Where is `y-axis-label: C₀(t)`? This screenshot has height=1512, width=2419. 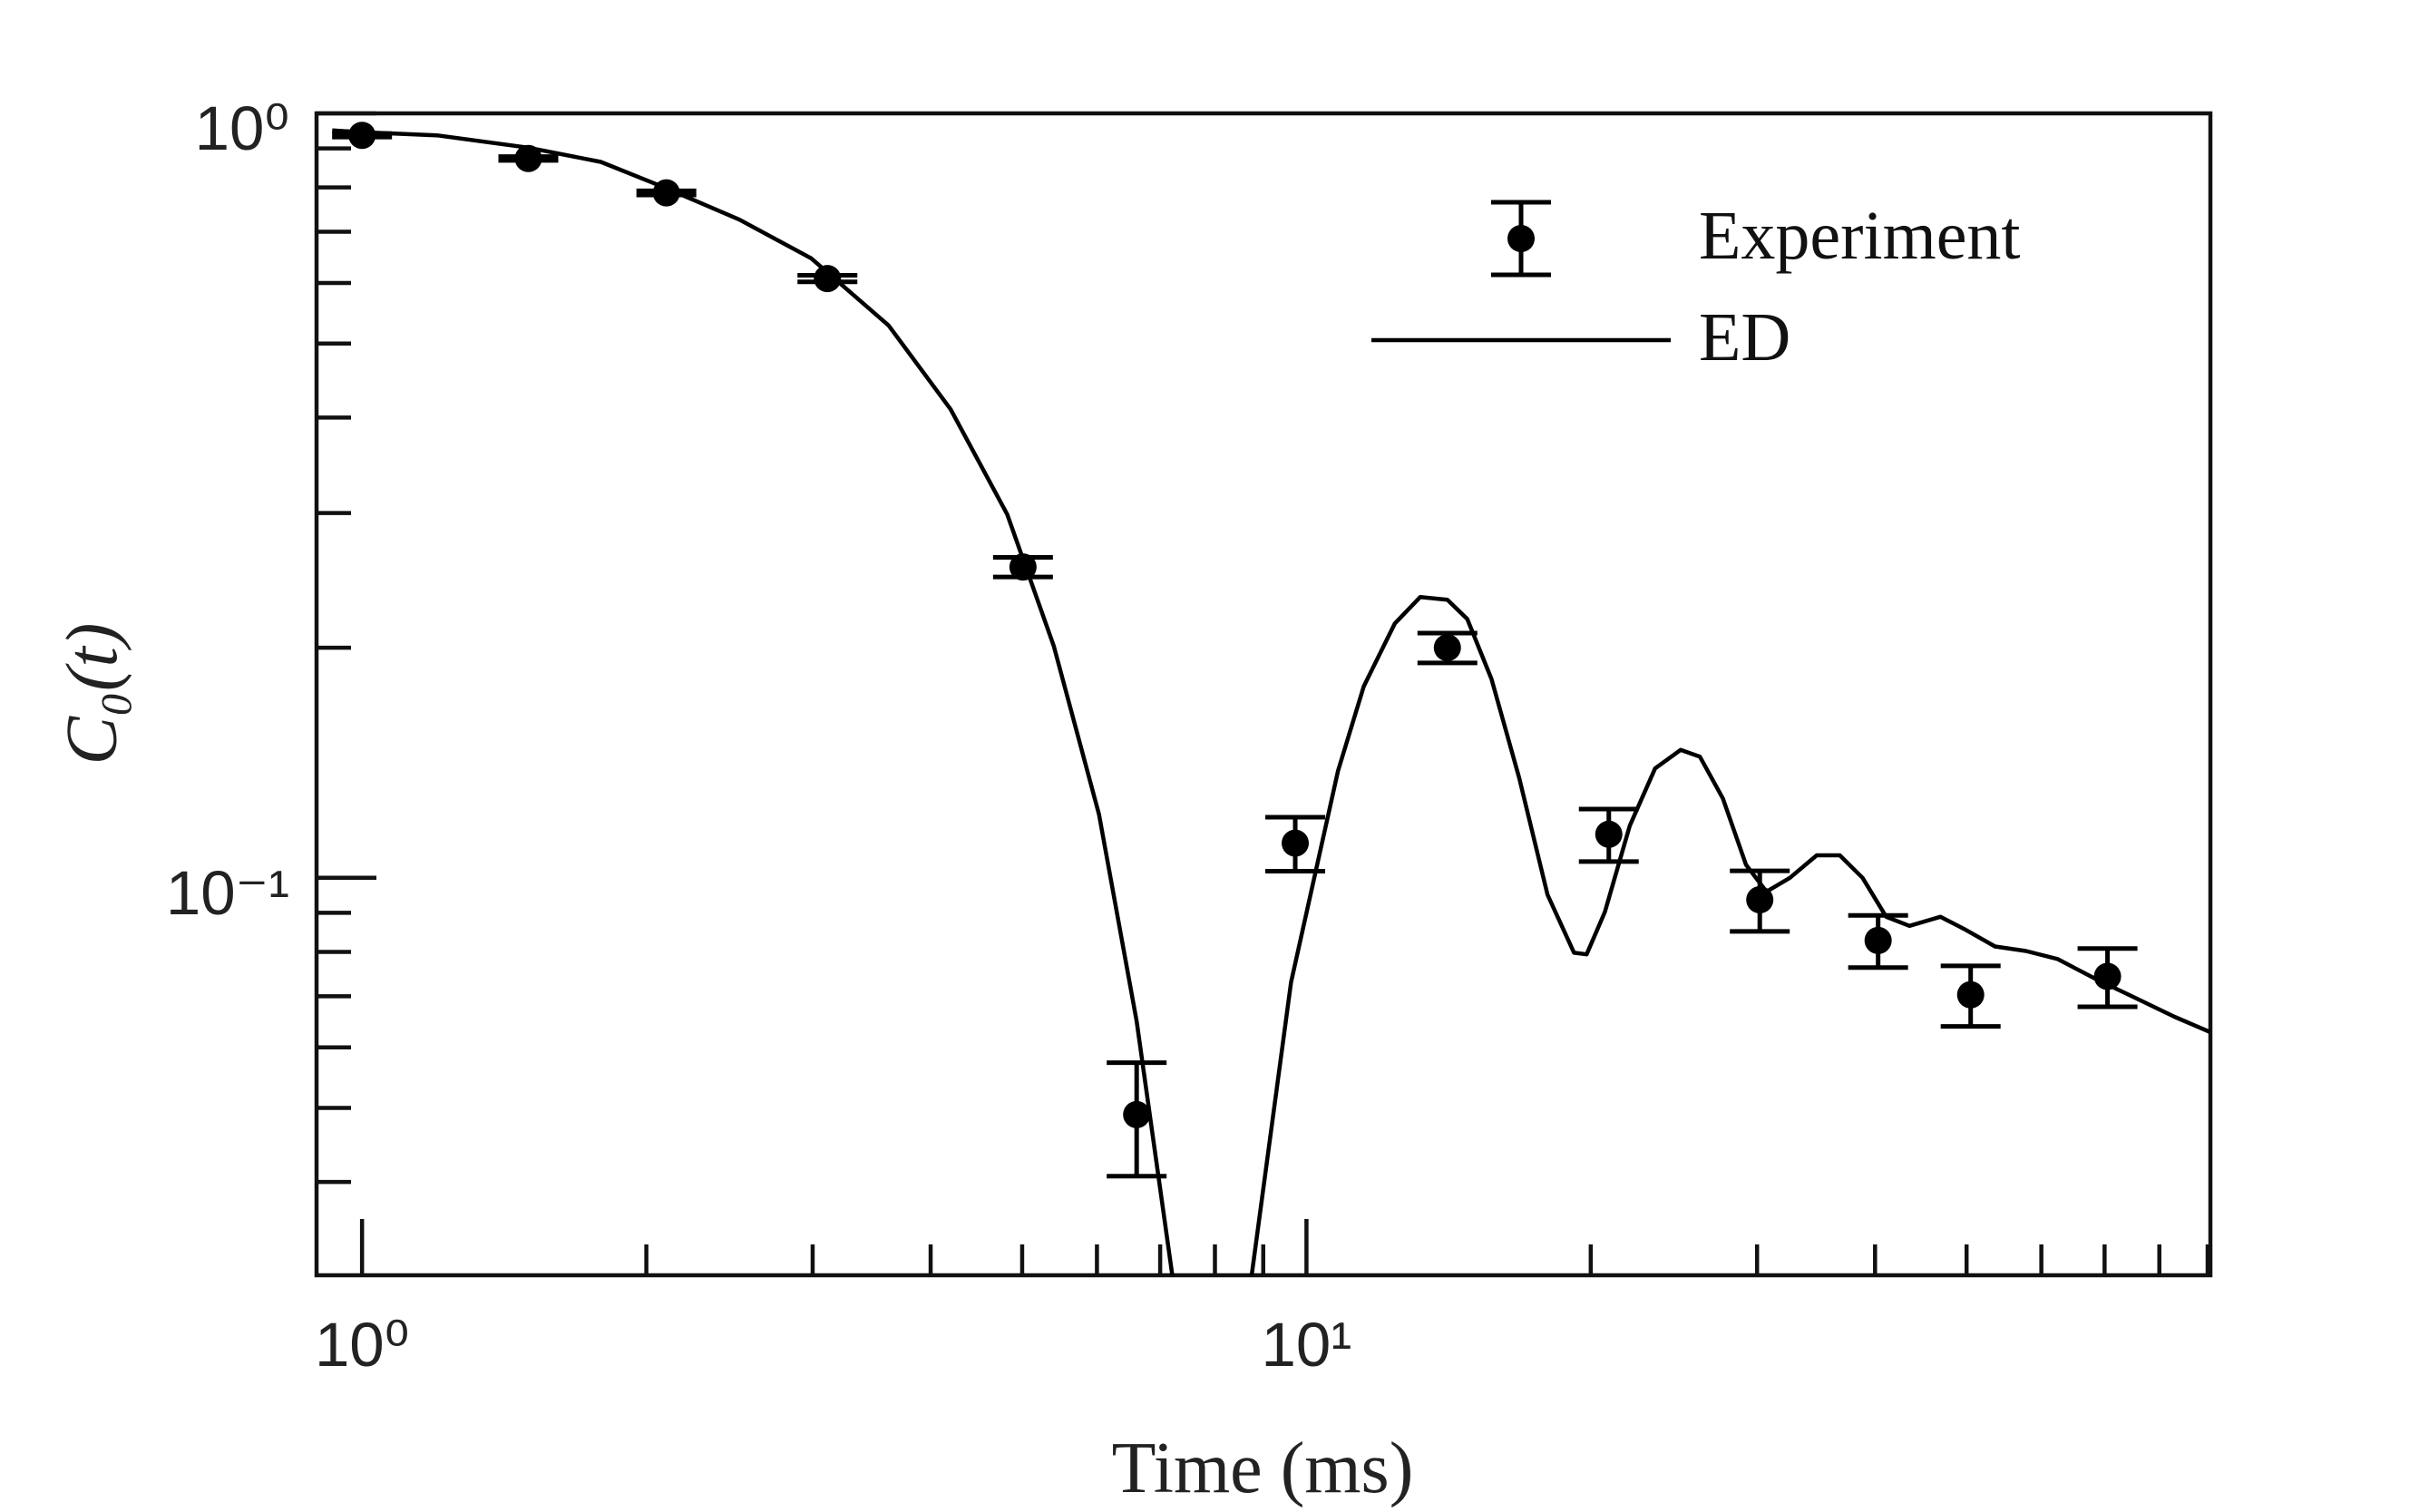
y-axis-label: C₀(t) is located at coordinates (92, 694).